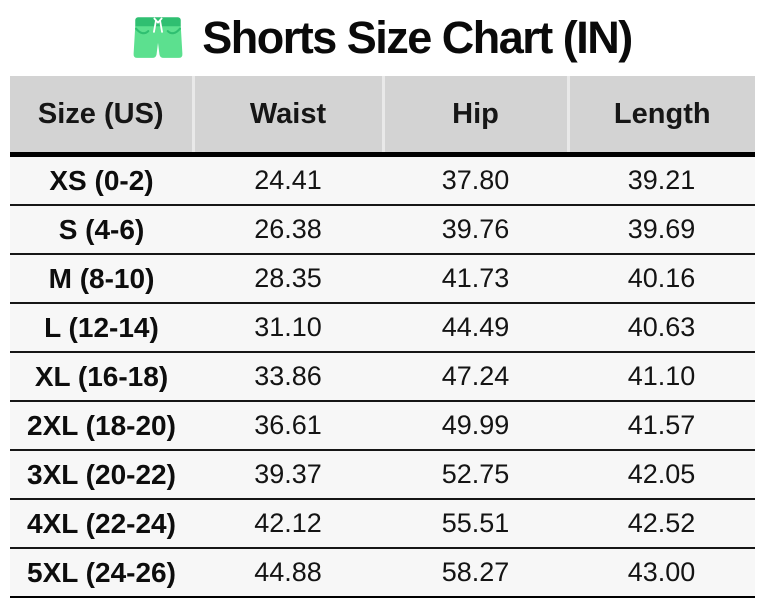 The image size is (764, 598). I want to click on table-row: L (12-14) 31.10 44.49 40.63, so click(382, 328).